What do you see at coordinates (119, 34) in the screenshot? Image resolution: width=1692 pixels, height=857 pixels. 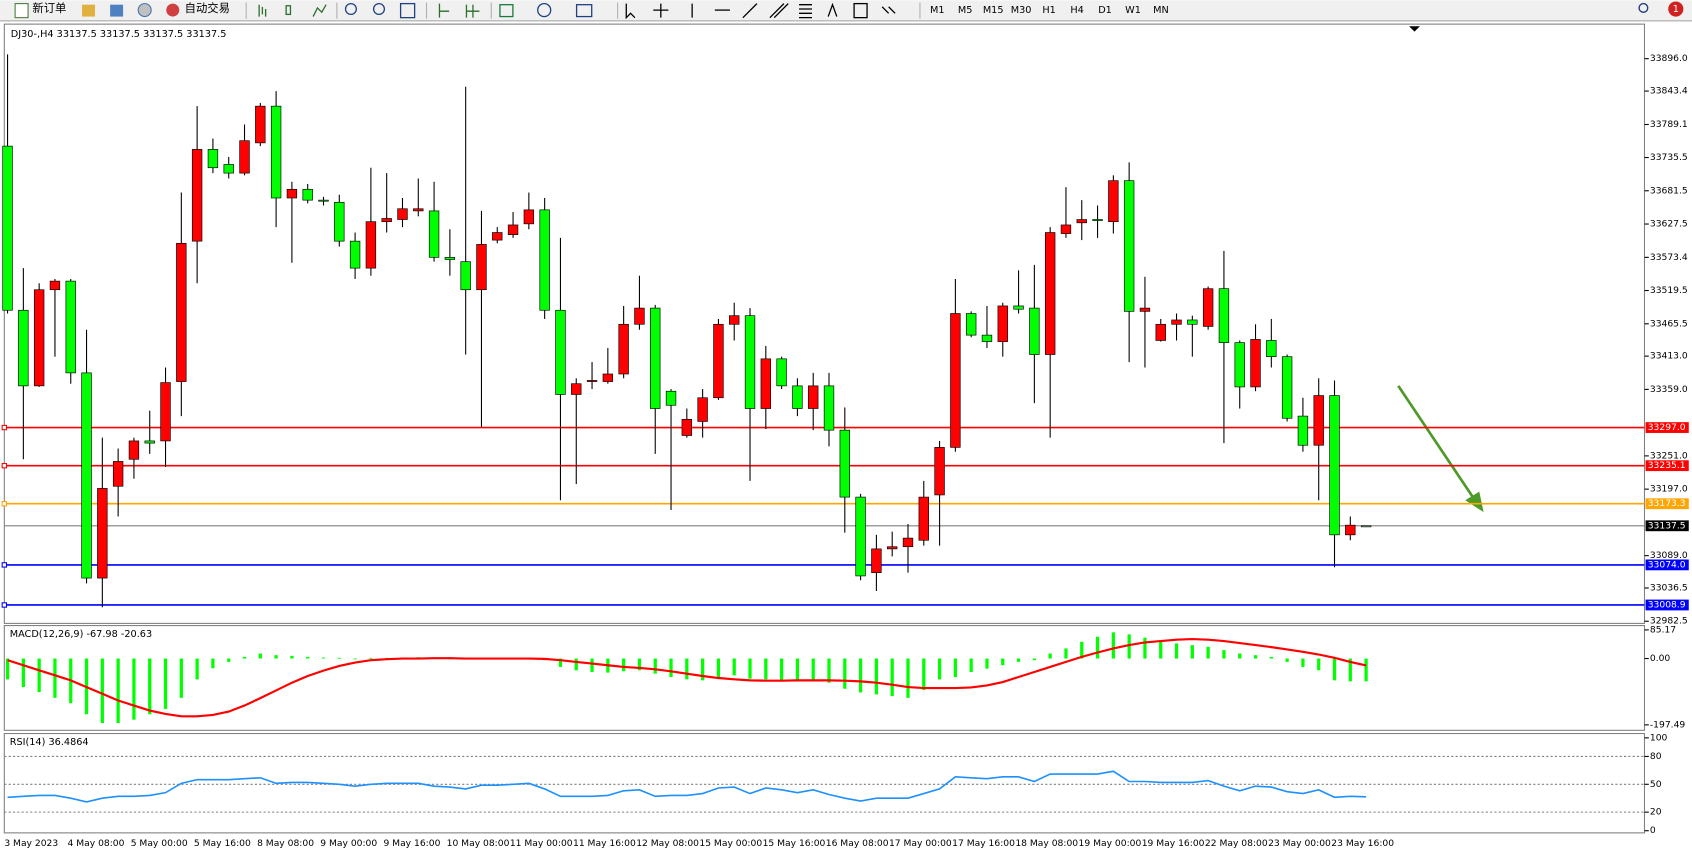 I see `chart-header: DJ30-,H4 33137.5 33137.5 33137.5 33137.5` at bounding box center [119, 34].